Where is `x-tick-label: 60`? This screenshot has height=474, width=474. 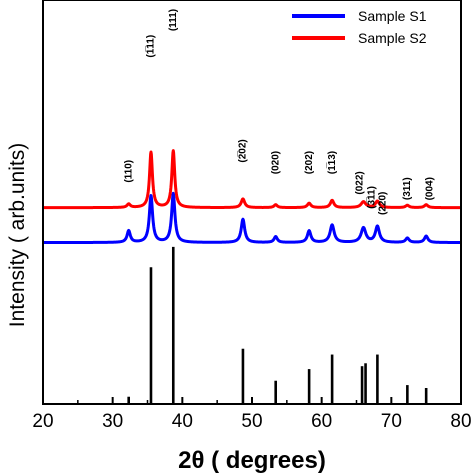
x-tick-label: 60 is located at coordinates (321, 421).